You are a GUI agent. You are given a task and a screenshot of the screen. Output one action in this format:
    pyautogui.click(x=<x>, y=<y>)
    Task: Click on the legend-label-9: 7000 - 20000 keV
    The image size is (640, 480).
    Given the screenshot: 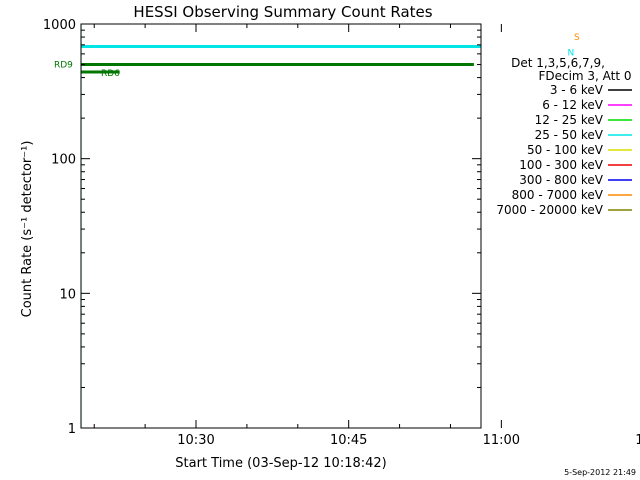 What is the action you would take?
    pyautogui.click(x=549, y=210)
    